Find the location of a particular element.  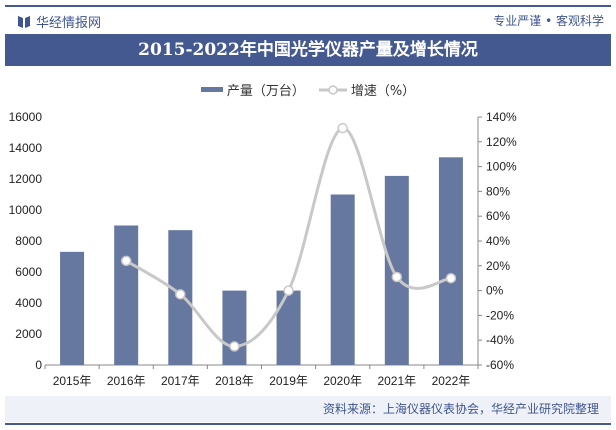

x-tick-label: 2021年 is located at coordinates (396, 381).